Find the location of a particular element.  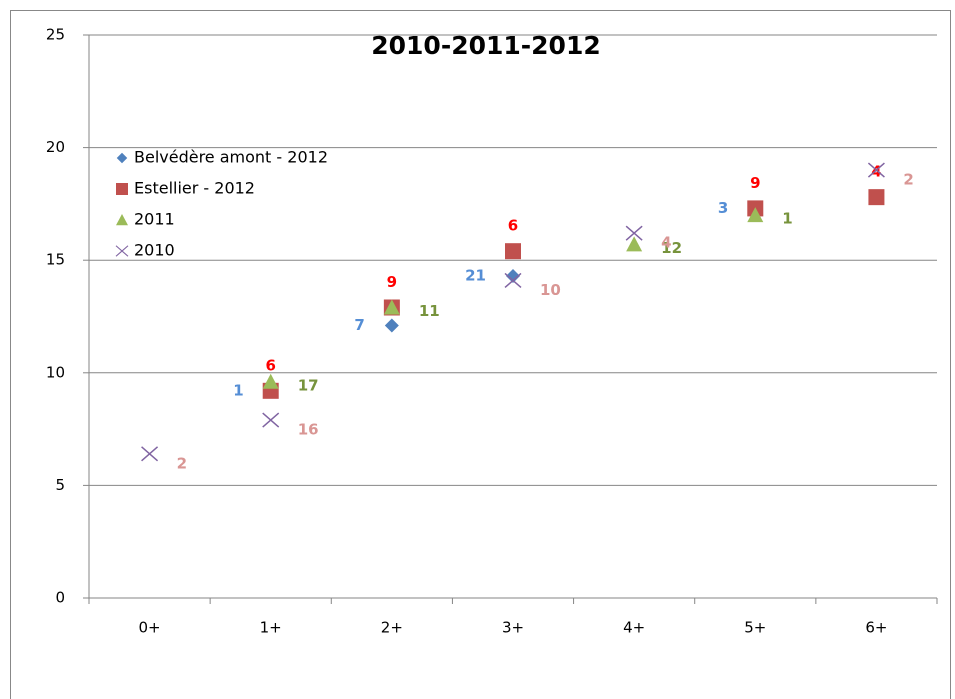

count-label: 3 is located at coordinates (723, 208).